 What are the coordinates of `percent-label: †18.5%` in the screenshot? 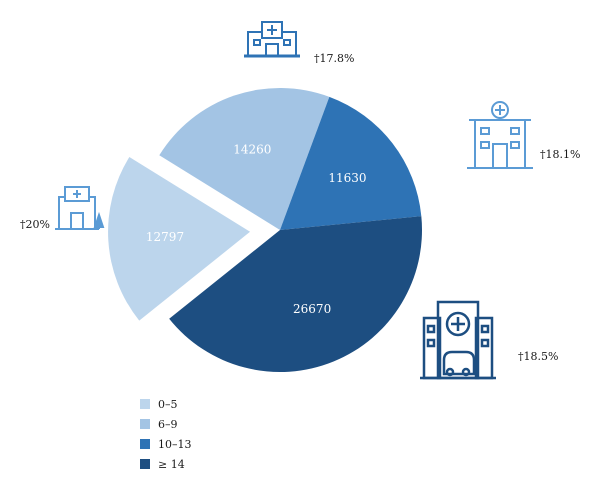 It's located at (538, 356).